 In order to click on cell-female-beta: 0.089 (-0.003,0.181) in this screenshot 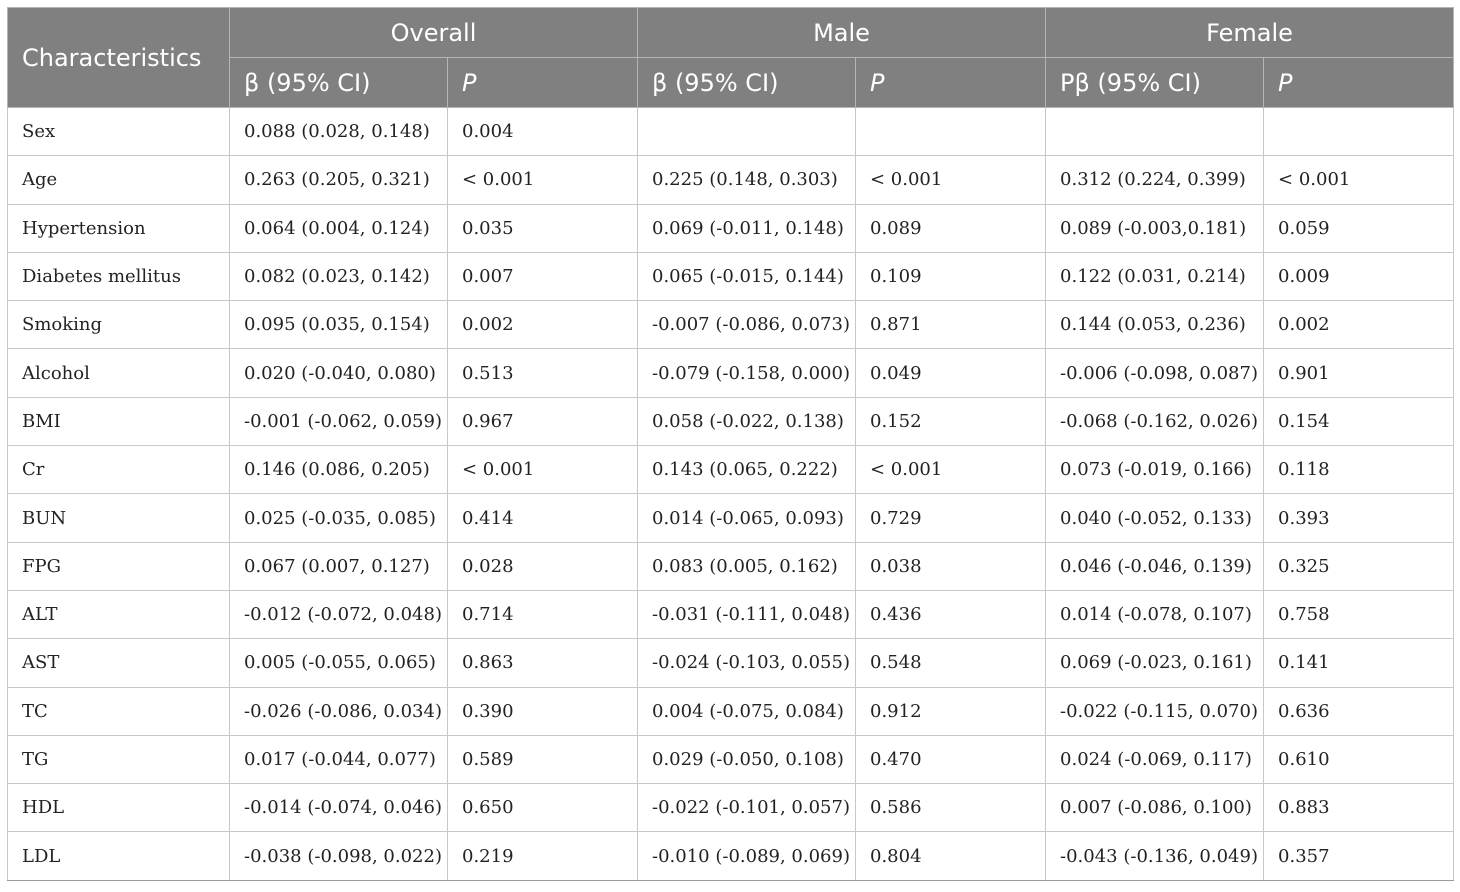, I will do `click(1155, 228)`.